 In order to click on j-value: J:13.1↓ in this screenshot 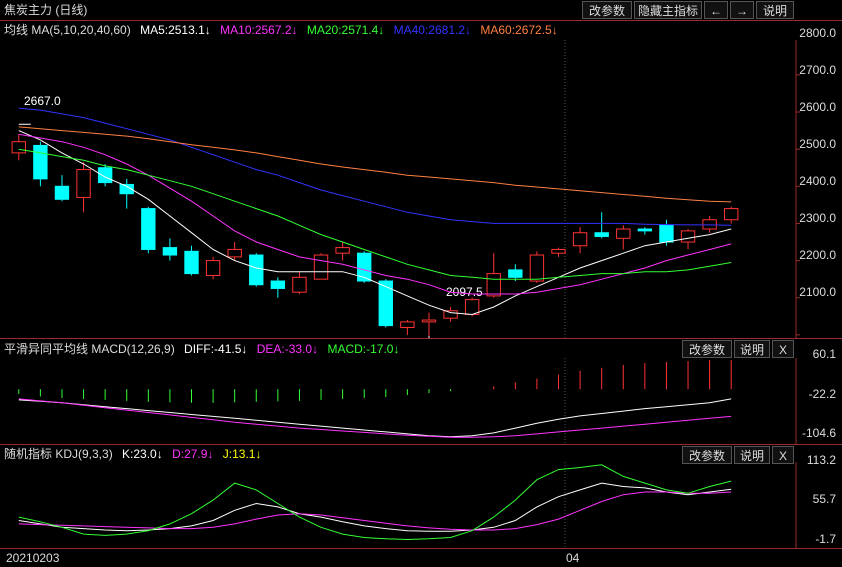, I will do `click(242, 454)`.